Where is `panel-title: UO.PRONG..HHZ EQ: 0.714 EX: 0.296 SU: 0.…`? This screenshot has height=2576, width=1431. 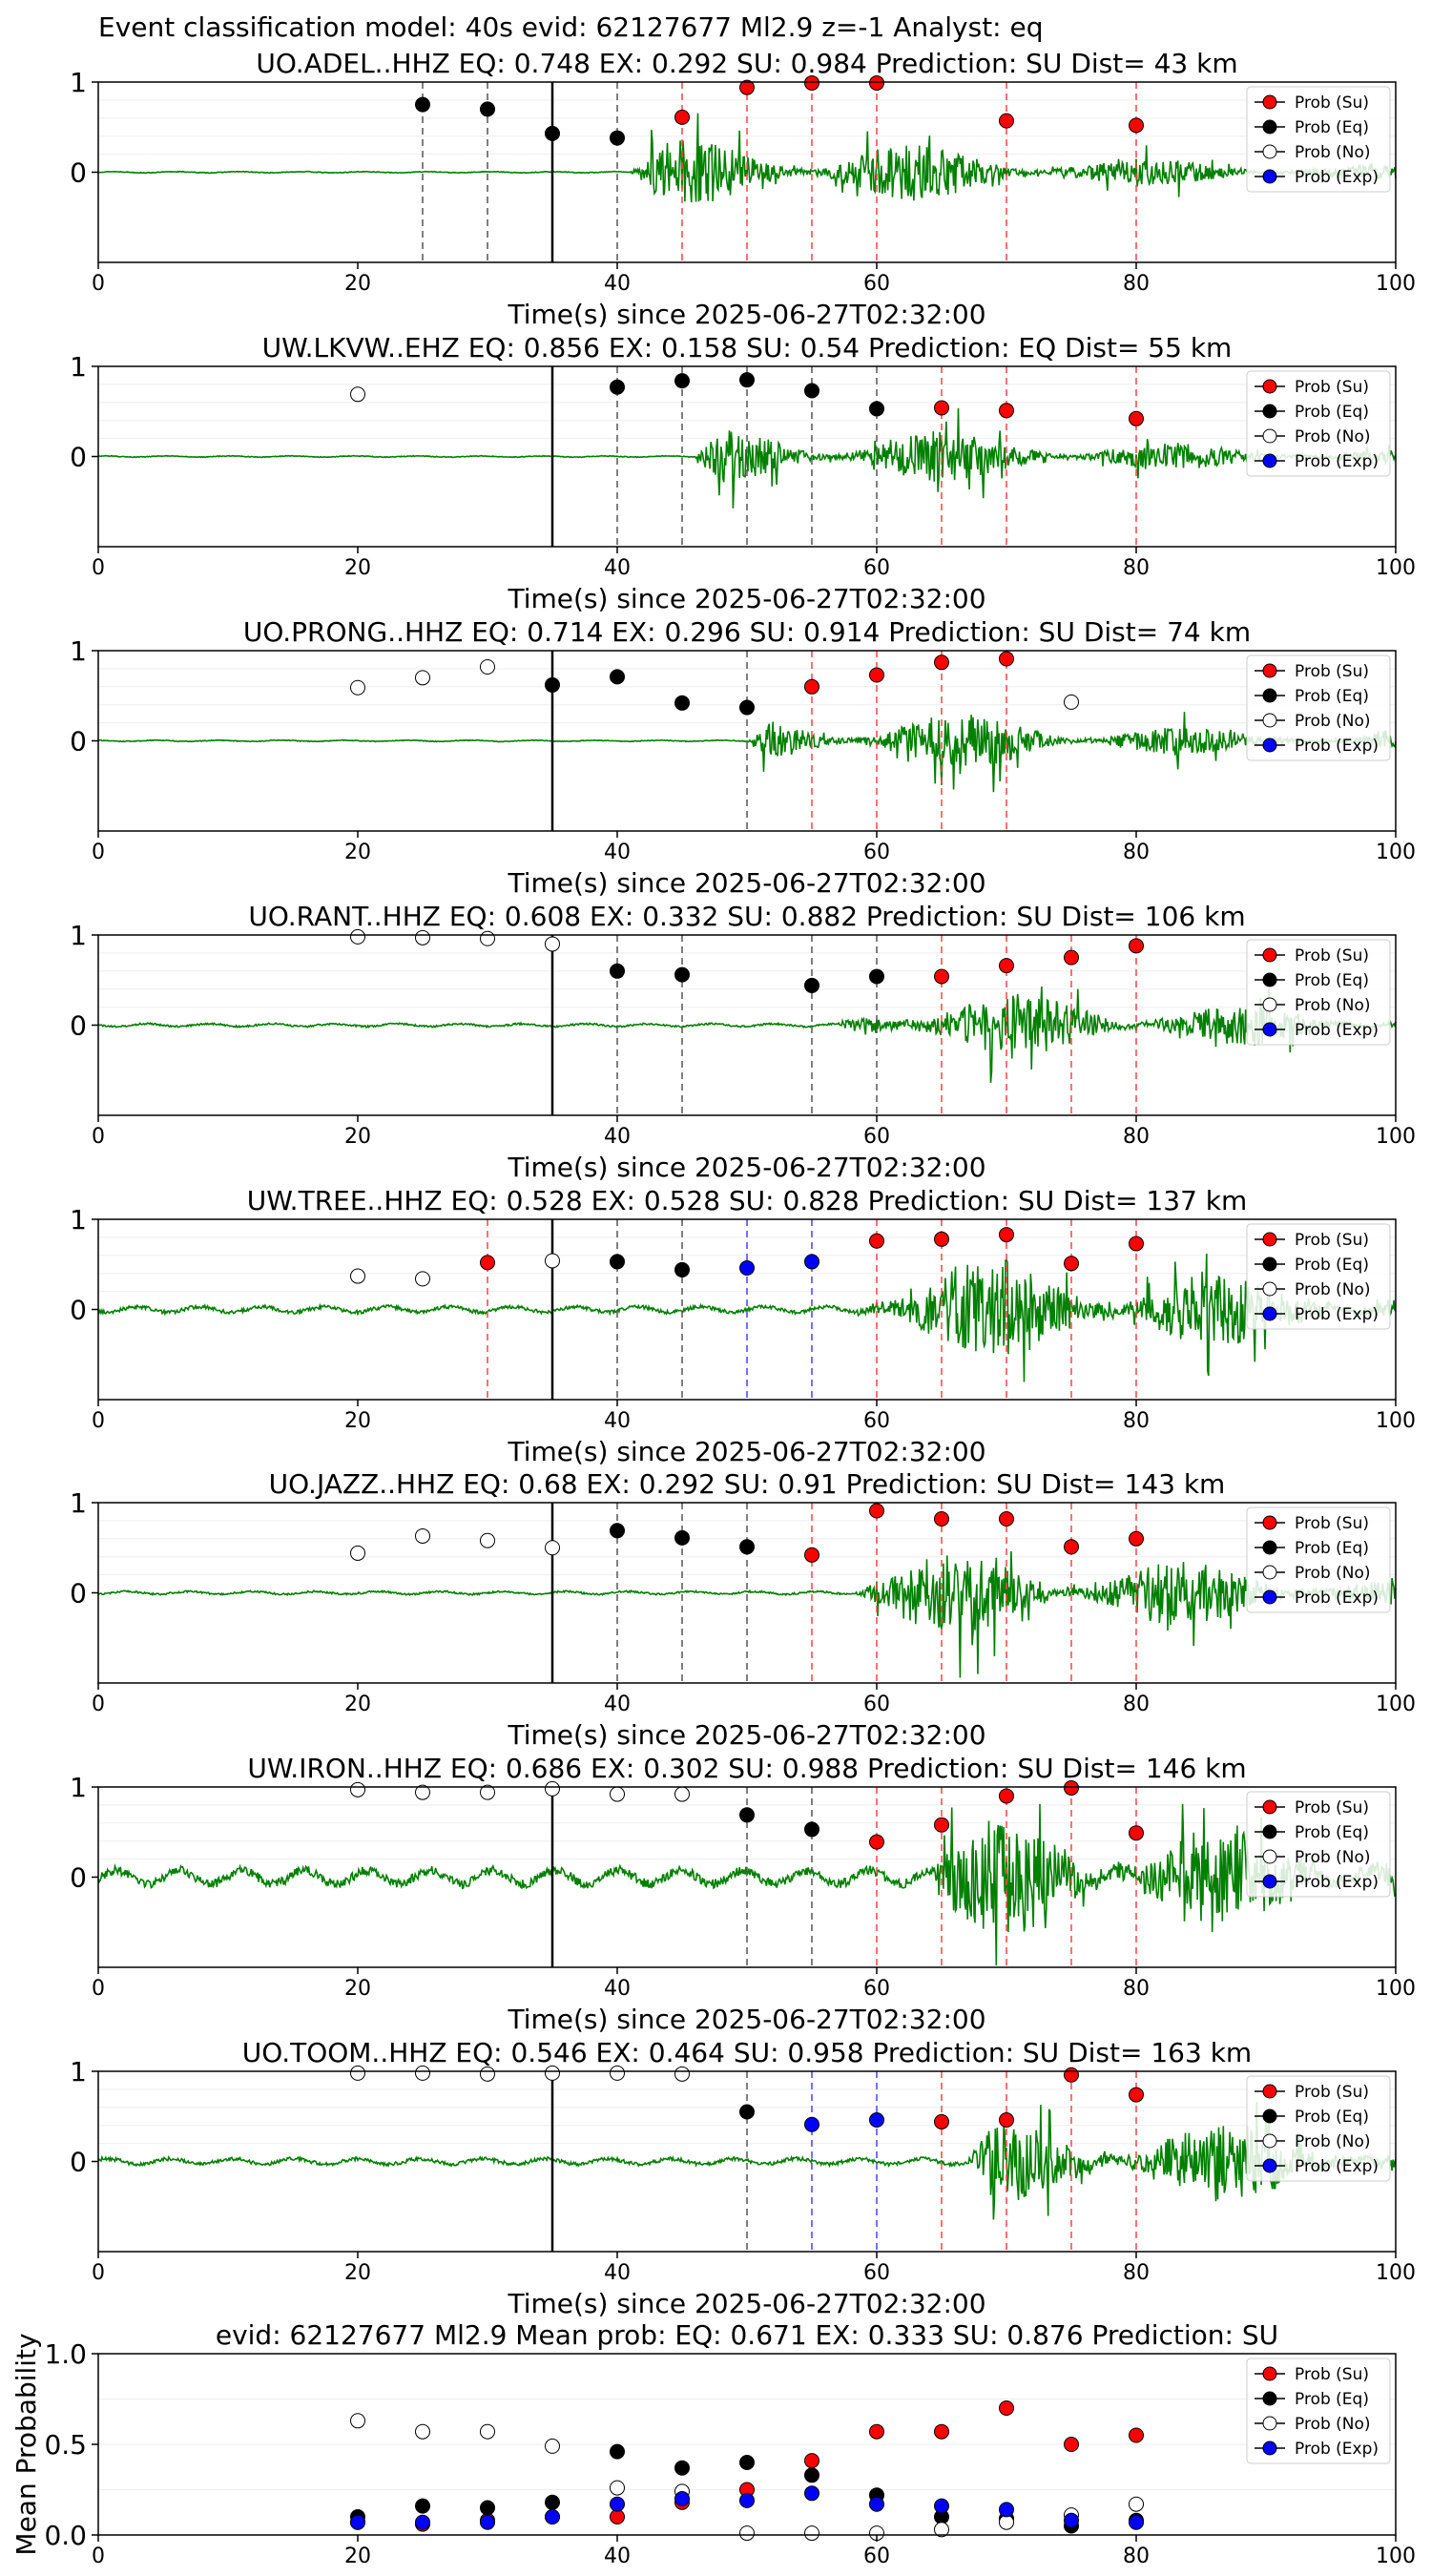
panel-title: UO.PRONG..HHZ EQ: 0.714 EX: 0.296 SU: 0.… is located at coordinates (747, 632).